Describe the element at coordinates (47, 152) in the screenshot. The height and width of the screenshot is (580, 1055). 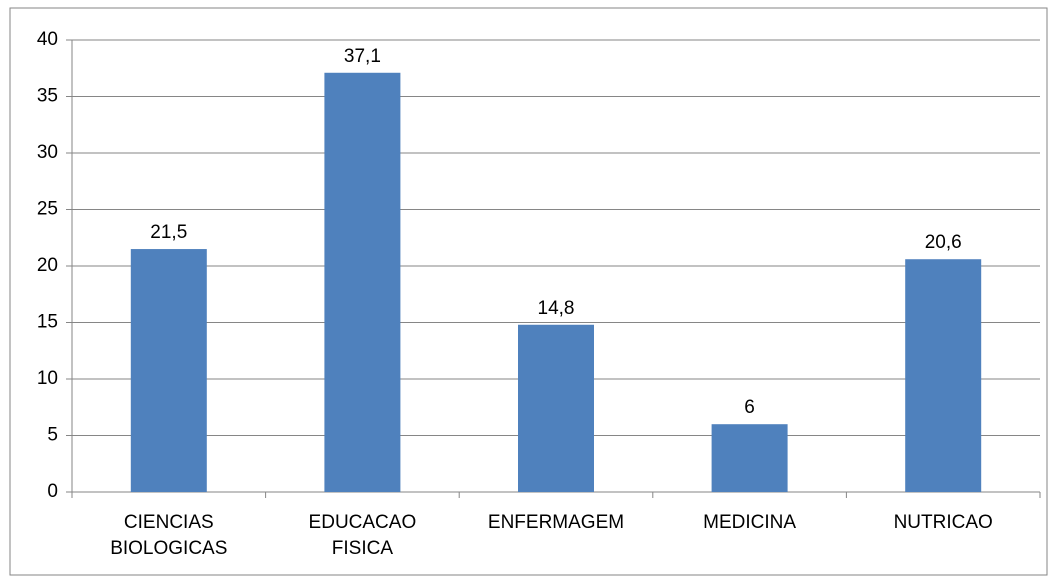
I see `y-tick-label: 30` at that location.